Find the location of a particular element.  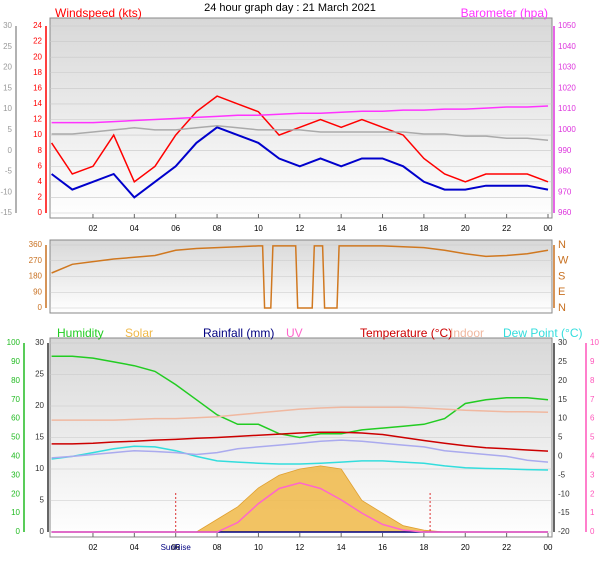

y4-tick-label: 6 is located at coordinates (592, 418).